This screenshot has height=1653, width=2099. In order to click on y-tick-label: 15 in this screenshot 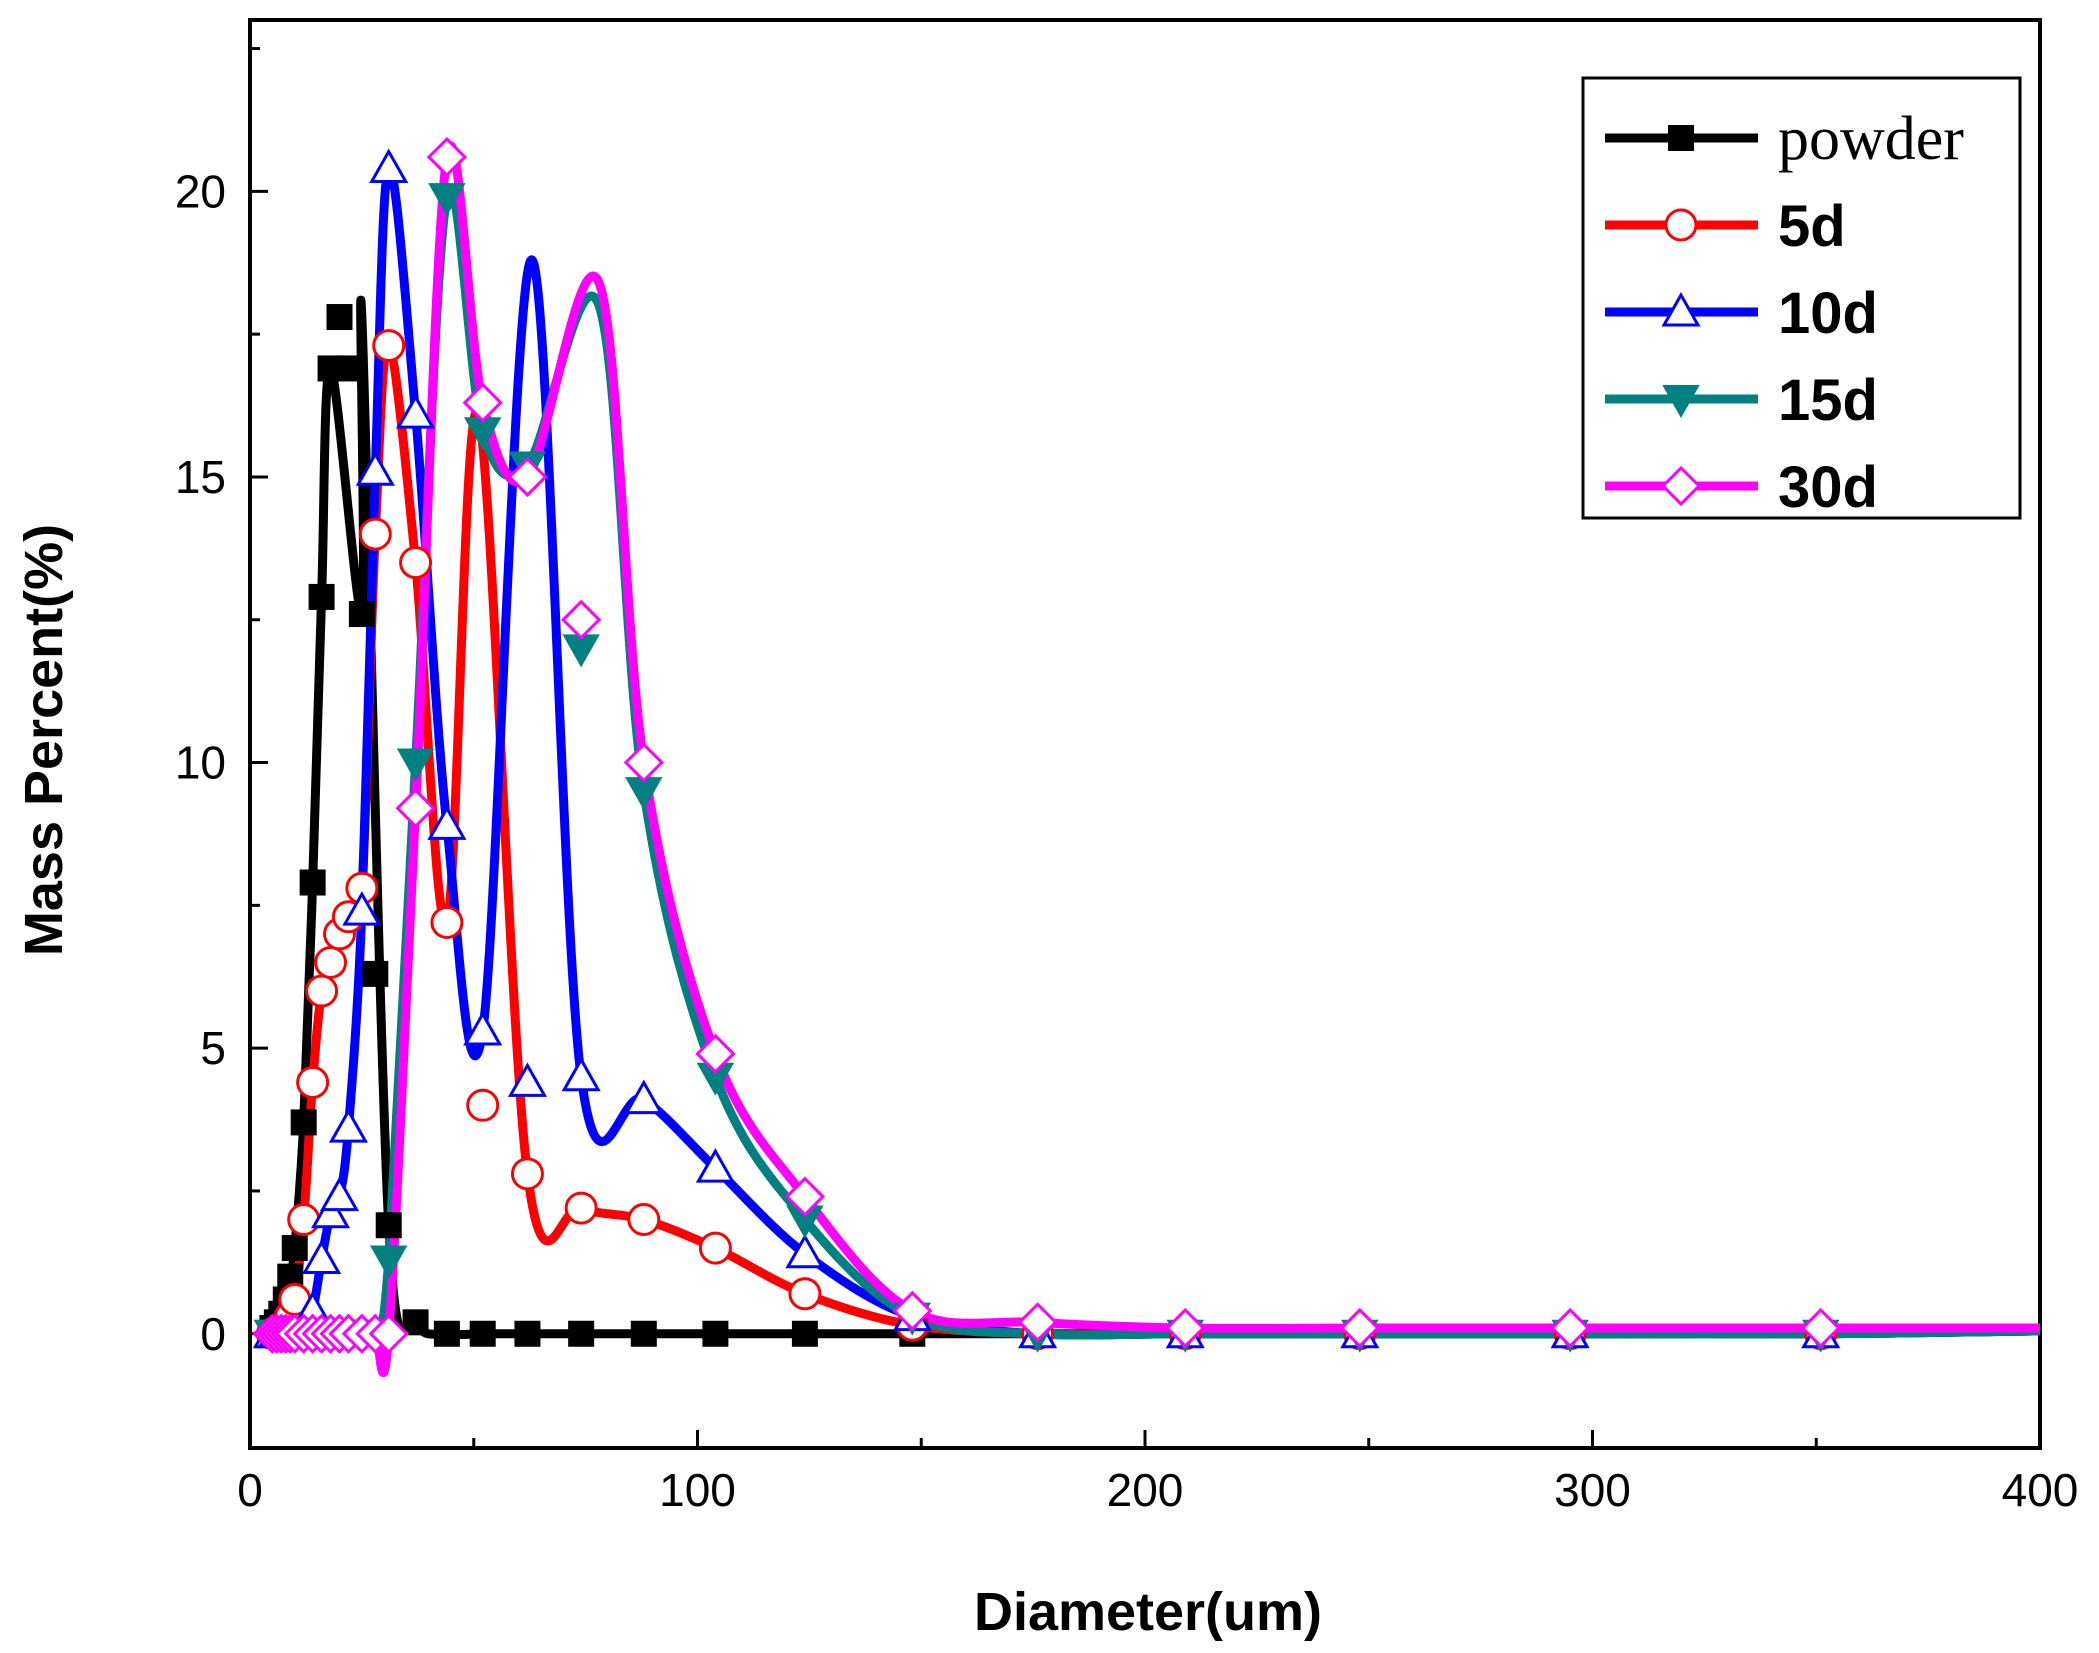, I will do `click(200, 477)`.